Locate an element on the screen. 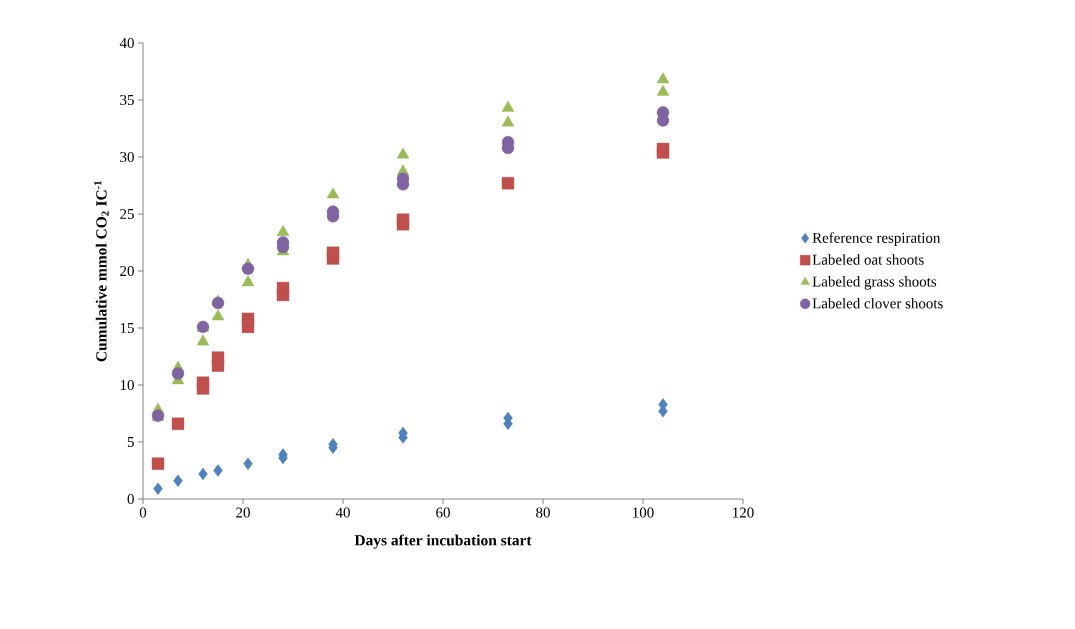  y-axis-title: Cumulative mmol CO$_{2}$ IC$^{-1}$ is located at coordinates (101, 271).